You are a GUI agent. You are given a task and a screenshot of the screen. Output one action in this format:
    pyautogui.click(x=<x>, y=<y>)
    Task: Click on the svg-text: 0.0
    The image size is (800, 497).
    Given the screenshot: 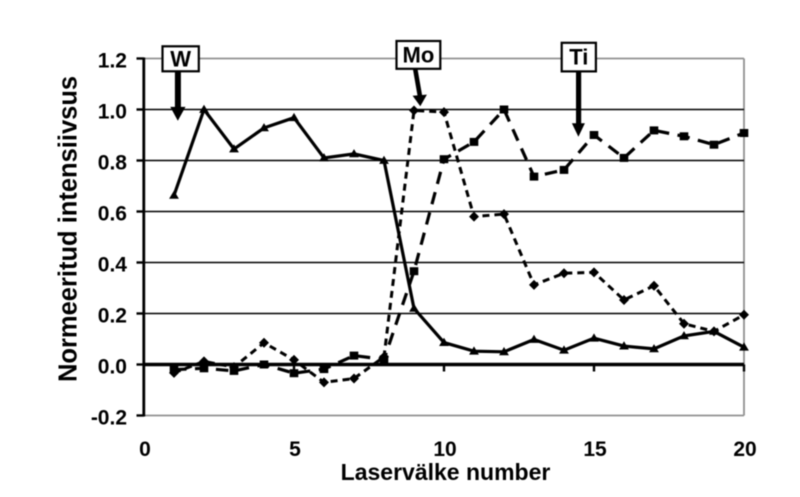 What is the action you would take?
    pyautogui.click(x=112, y=367)
    